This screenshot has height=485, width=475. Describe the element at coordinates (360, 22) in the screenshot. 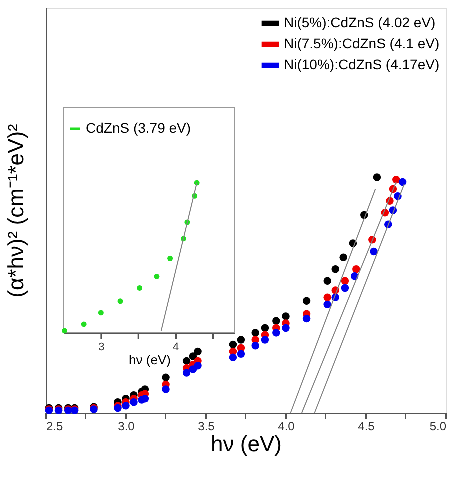

I see `legend-label: Ni(5%):CdZnS (4.02 eV)` at that location.